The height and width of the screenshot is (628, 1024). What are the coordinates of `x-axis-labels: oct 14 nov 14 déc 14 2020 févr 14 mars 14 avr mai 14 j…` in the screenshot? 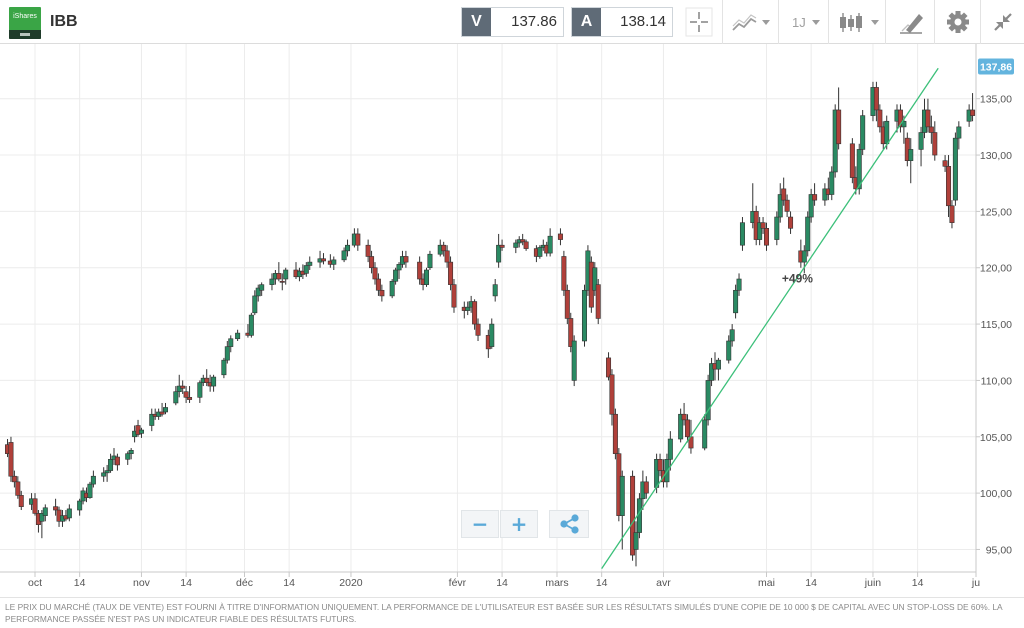 It's located at (504, 580).